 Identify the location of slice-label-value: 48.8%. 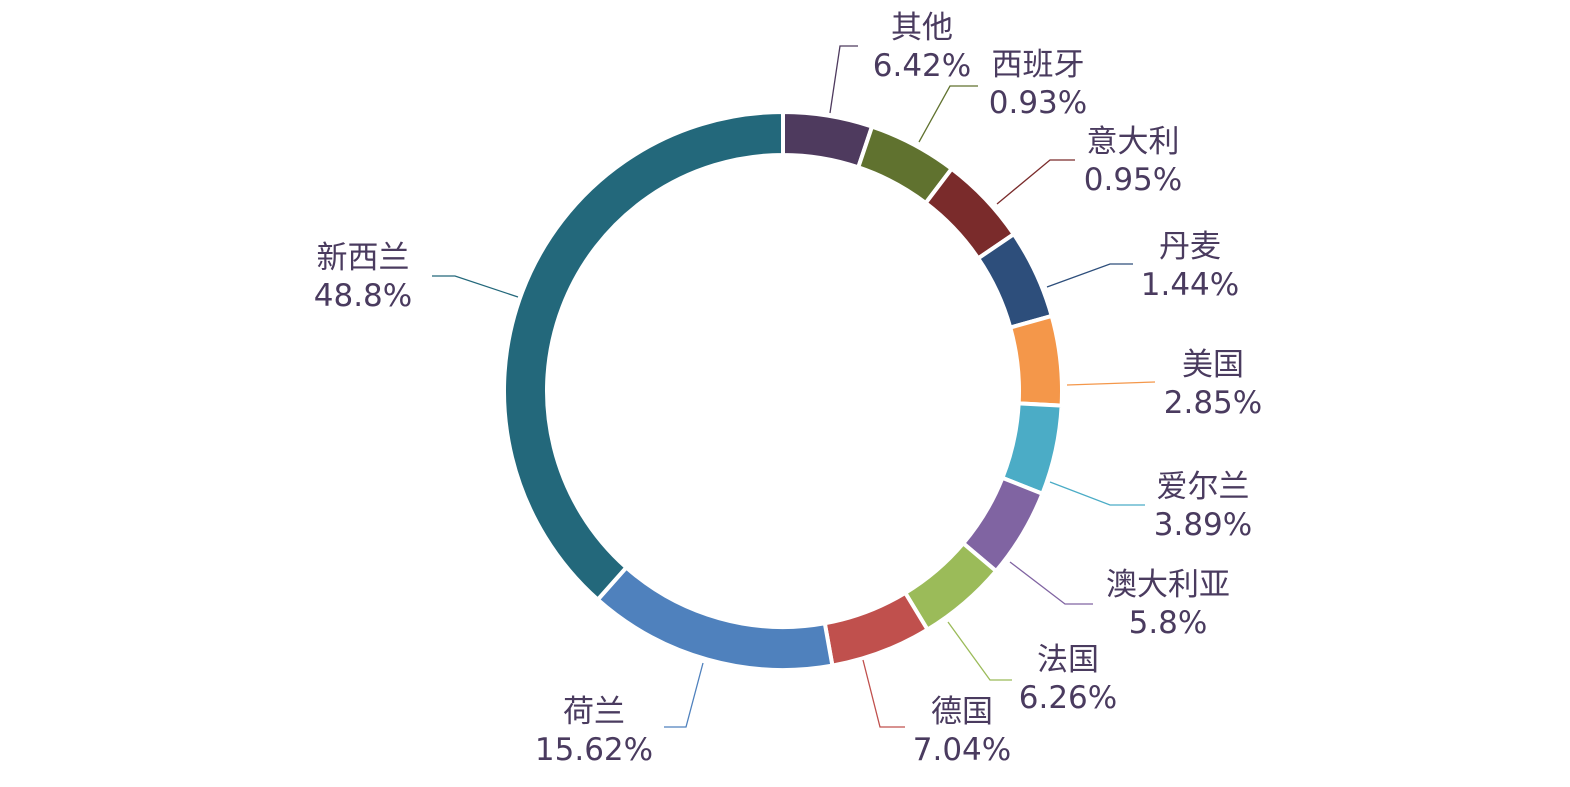
(363, 296).